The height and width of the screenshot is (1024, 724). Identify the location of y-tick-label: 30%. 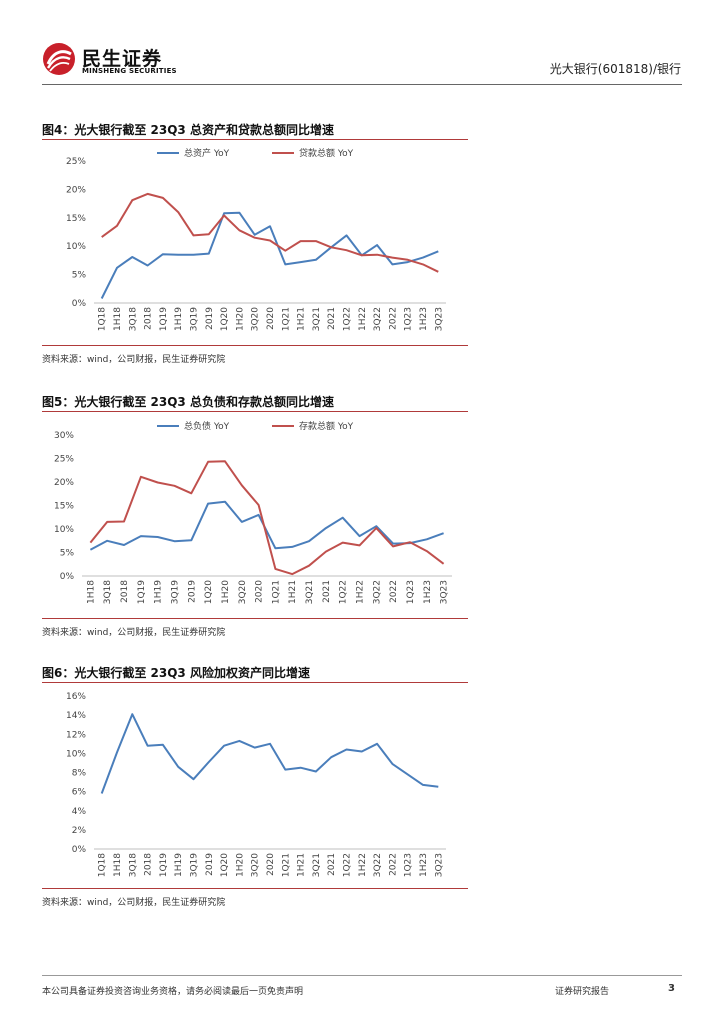
(64, 436).